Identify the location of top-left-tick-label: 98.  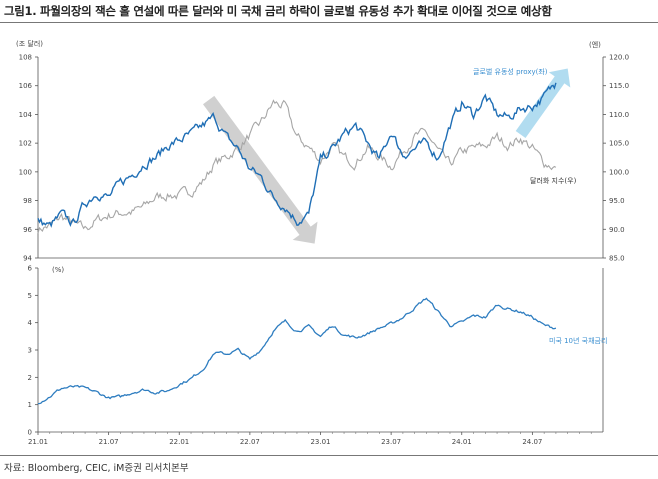
(27, 201).